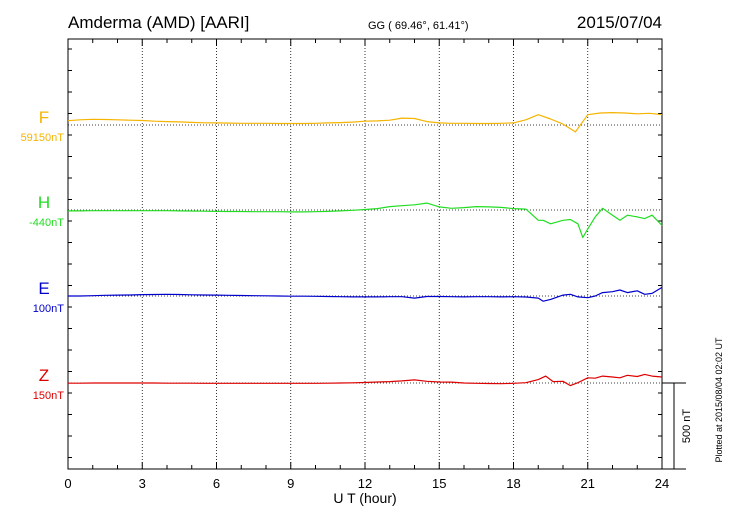  I want to click on chart-title: Amderma (AMD) [AARI], so click(158, 22).